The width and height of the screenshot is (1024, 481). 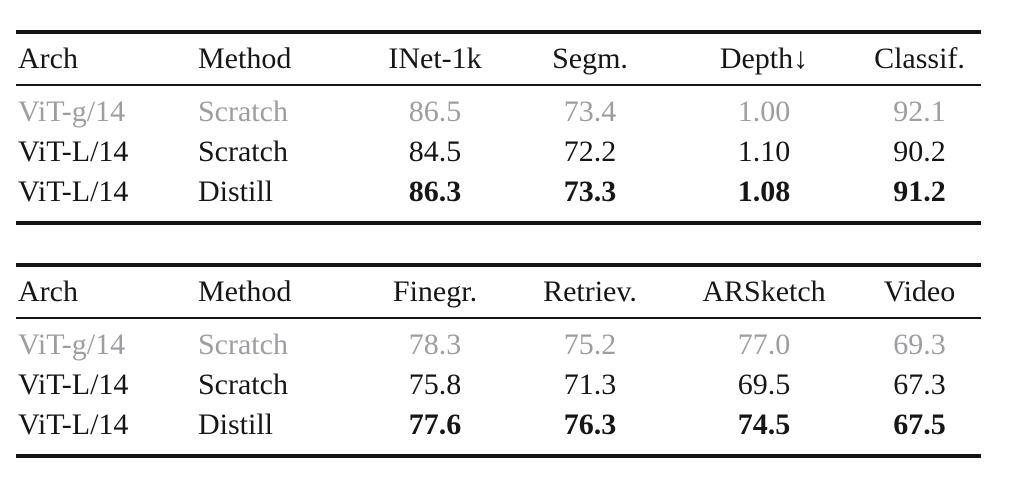 I want to click on column-header-depth: Depth↓, so click(x=764, y=58).